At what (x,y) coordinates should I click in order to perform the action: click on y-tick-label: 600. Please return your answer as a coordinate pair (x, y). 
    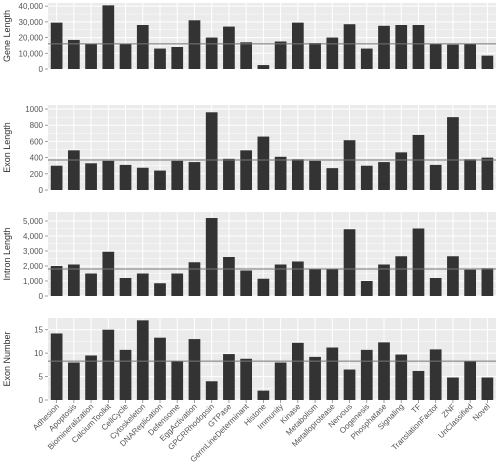
    Looking at the image, I should click on (37, 141).